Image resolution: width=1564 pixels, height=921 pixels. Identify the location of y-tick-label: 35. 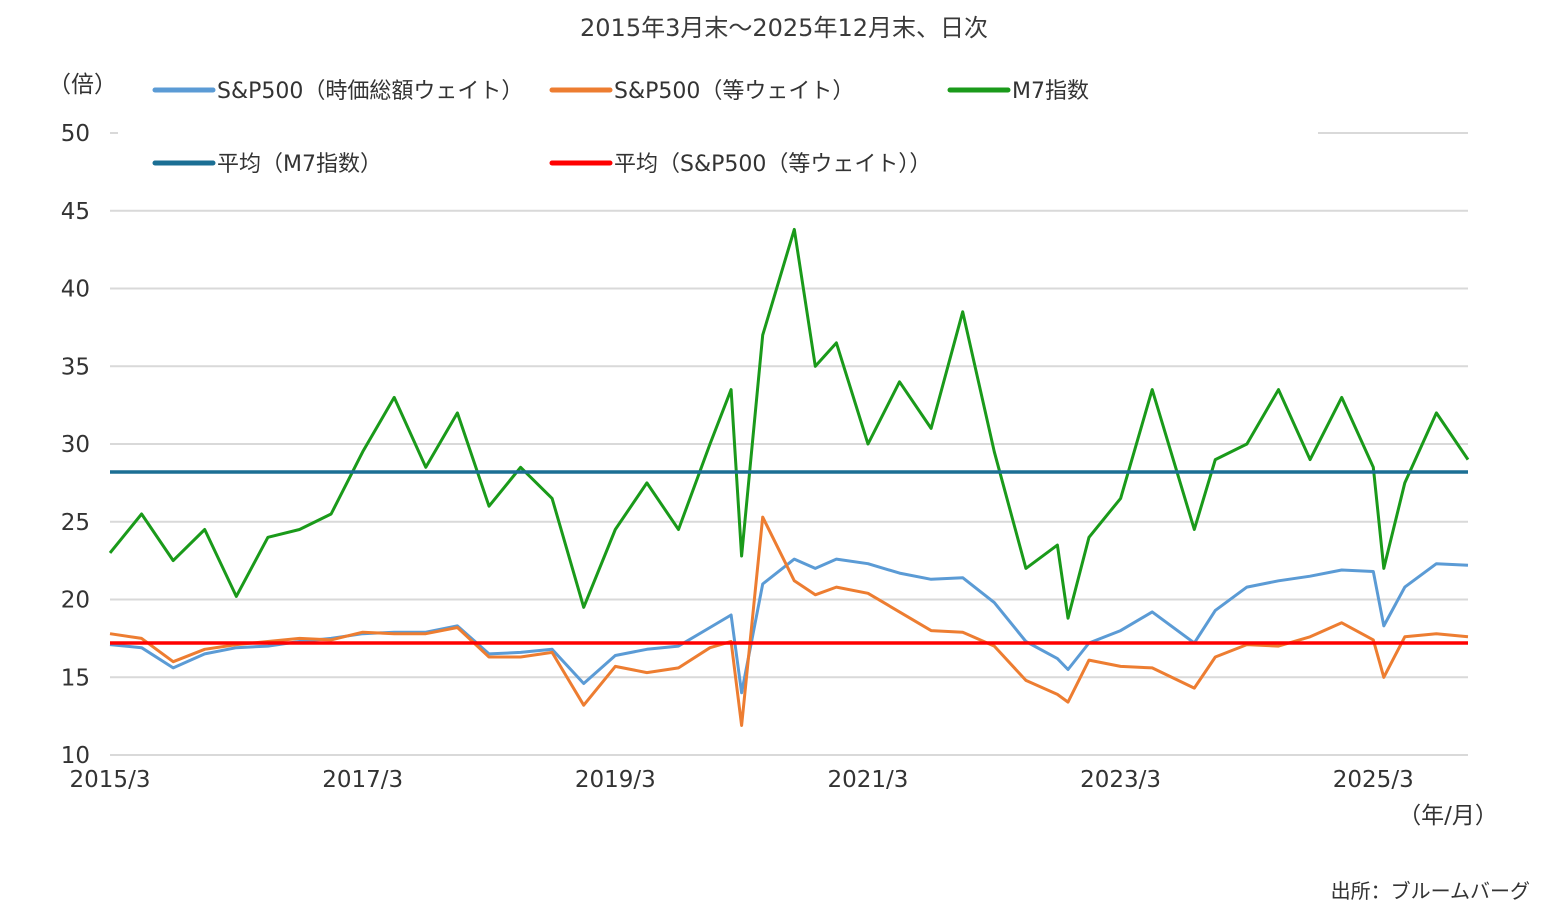
(75, 367).